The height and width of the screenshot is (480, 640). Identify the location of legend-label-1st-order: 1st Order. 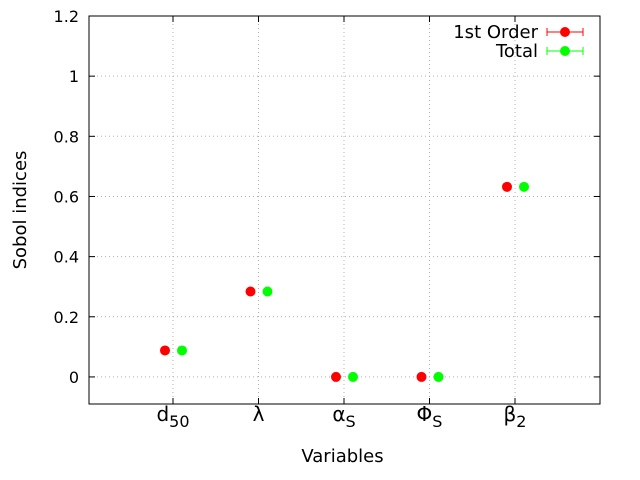
(495, 32).